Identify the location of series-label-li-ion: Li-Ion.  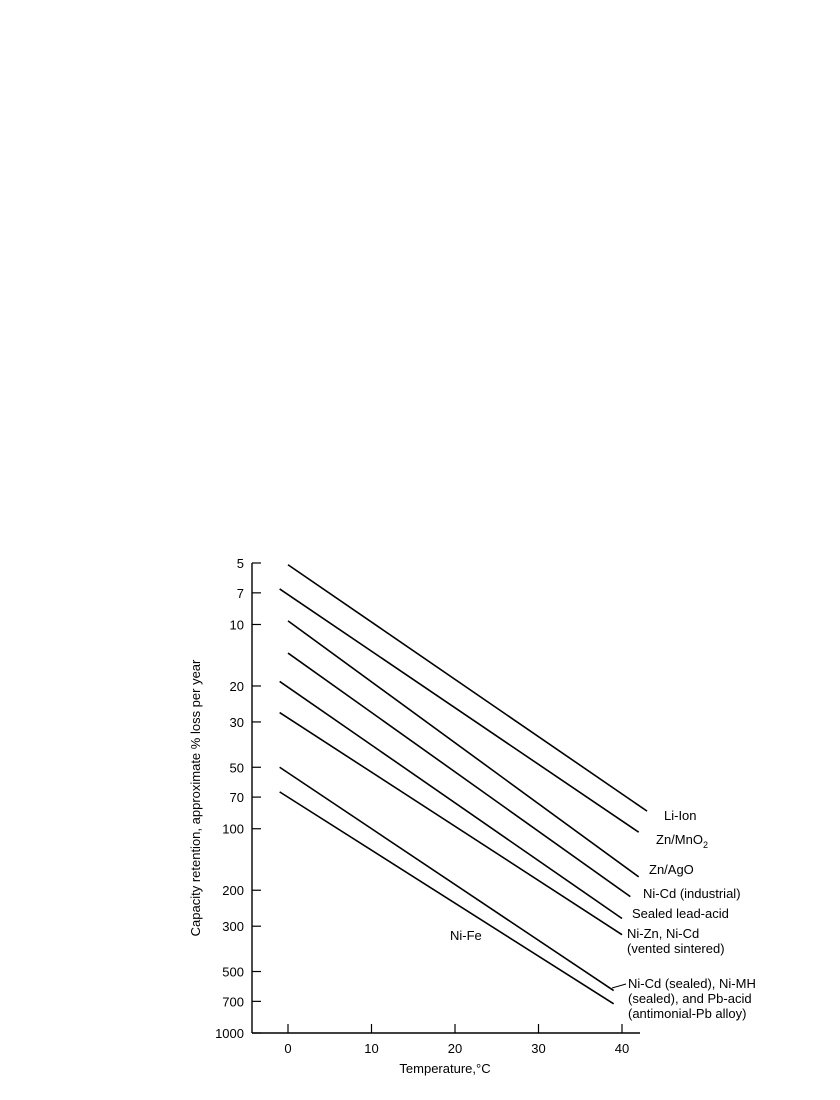
(680, 815).